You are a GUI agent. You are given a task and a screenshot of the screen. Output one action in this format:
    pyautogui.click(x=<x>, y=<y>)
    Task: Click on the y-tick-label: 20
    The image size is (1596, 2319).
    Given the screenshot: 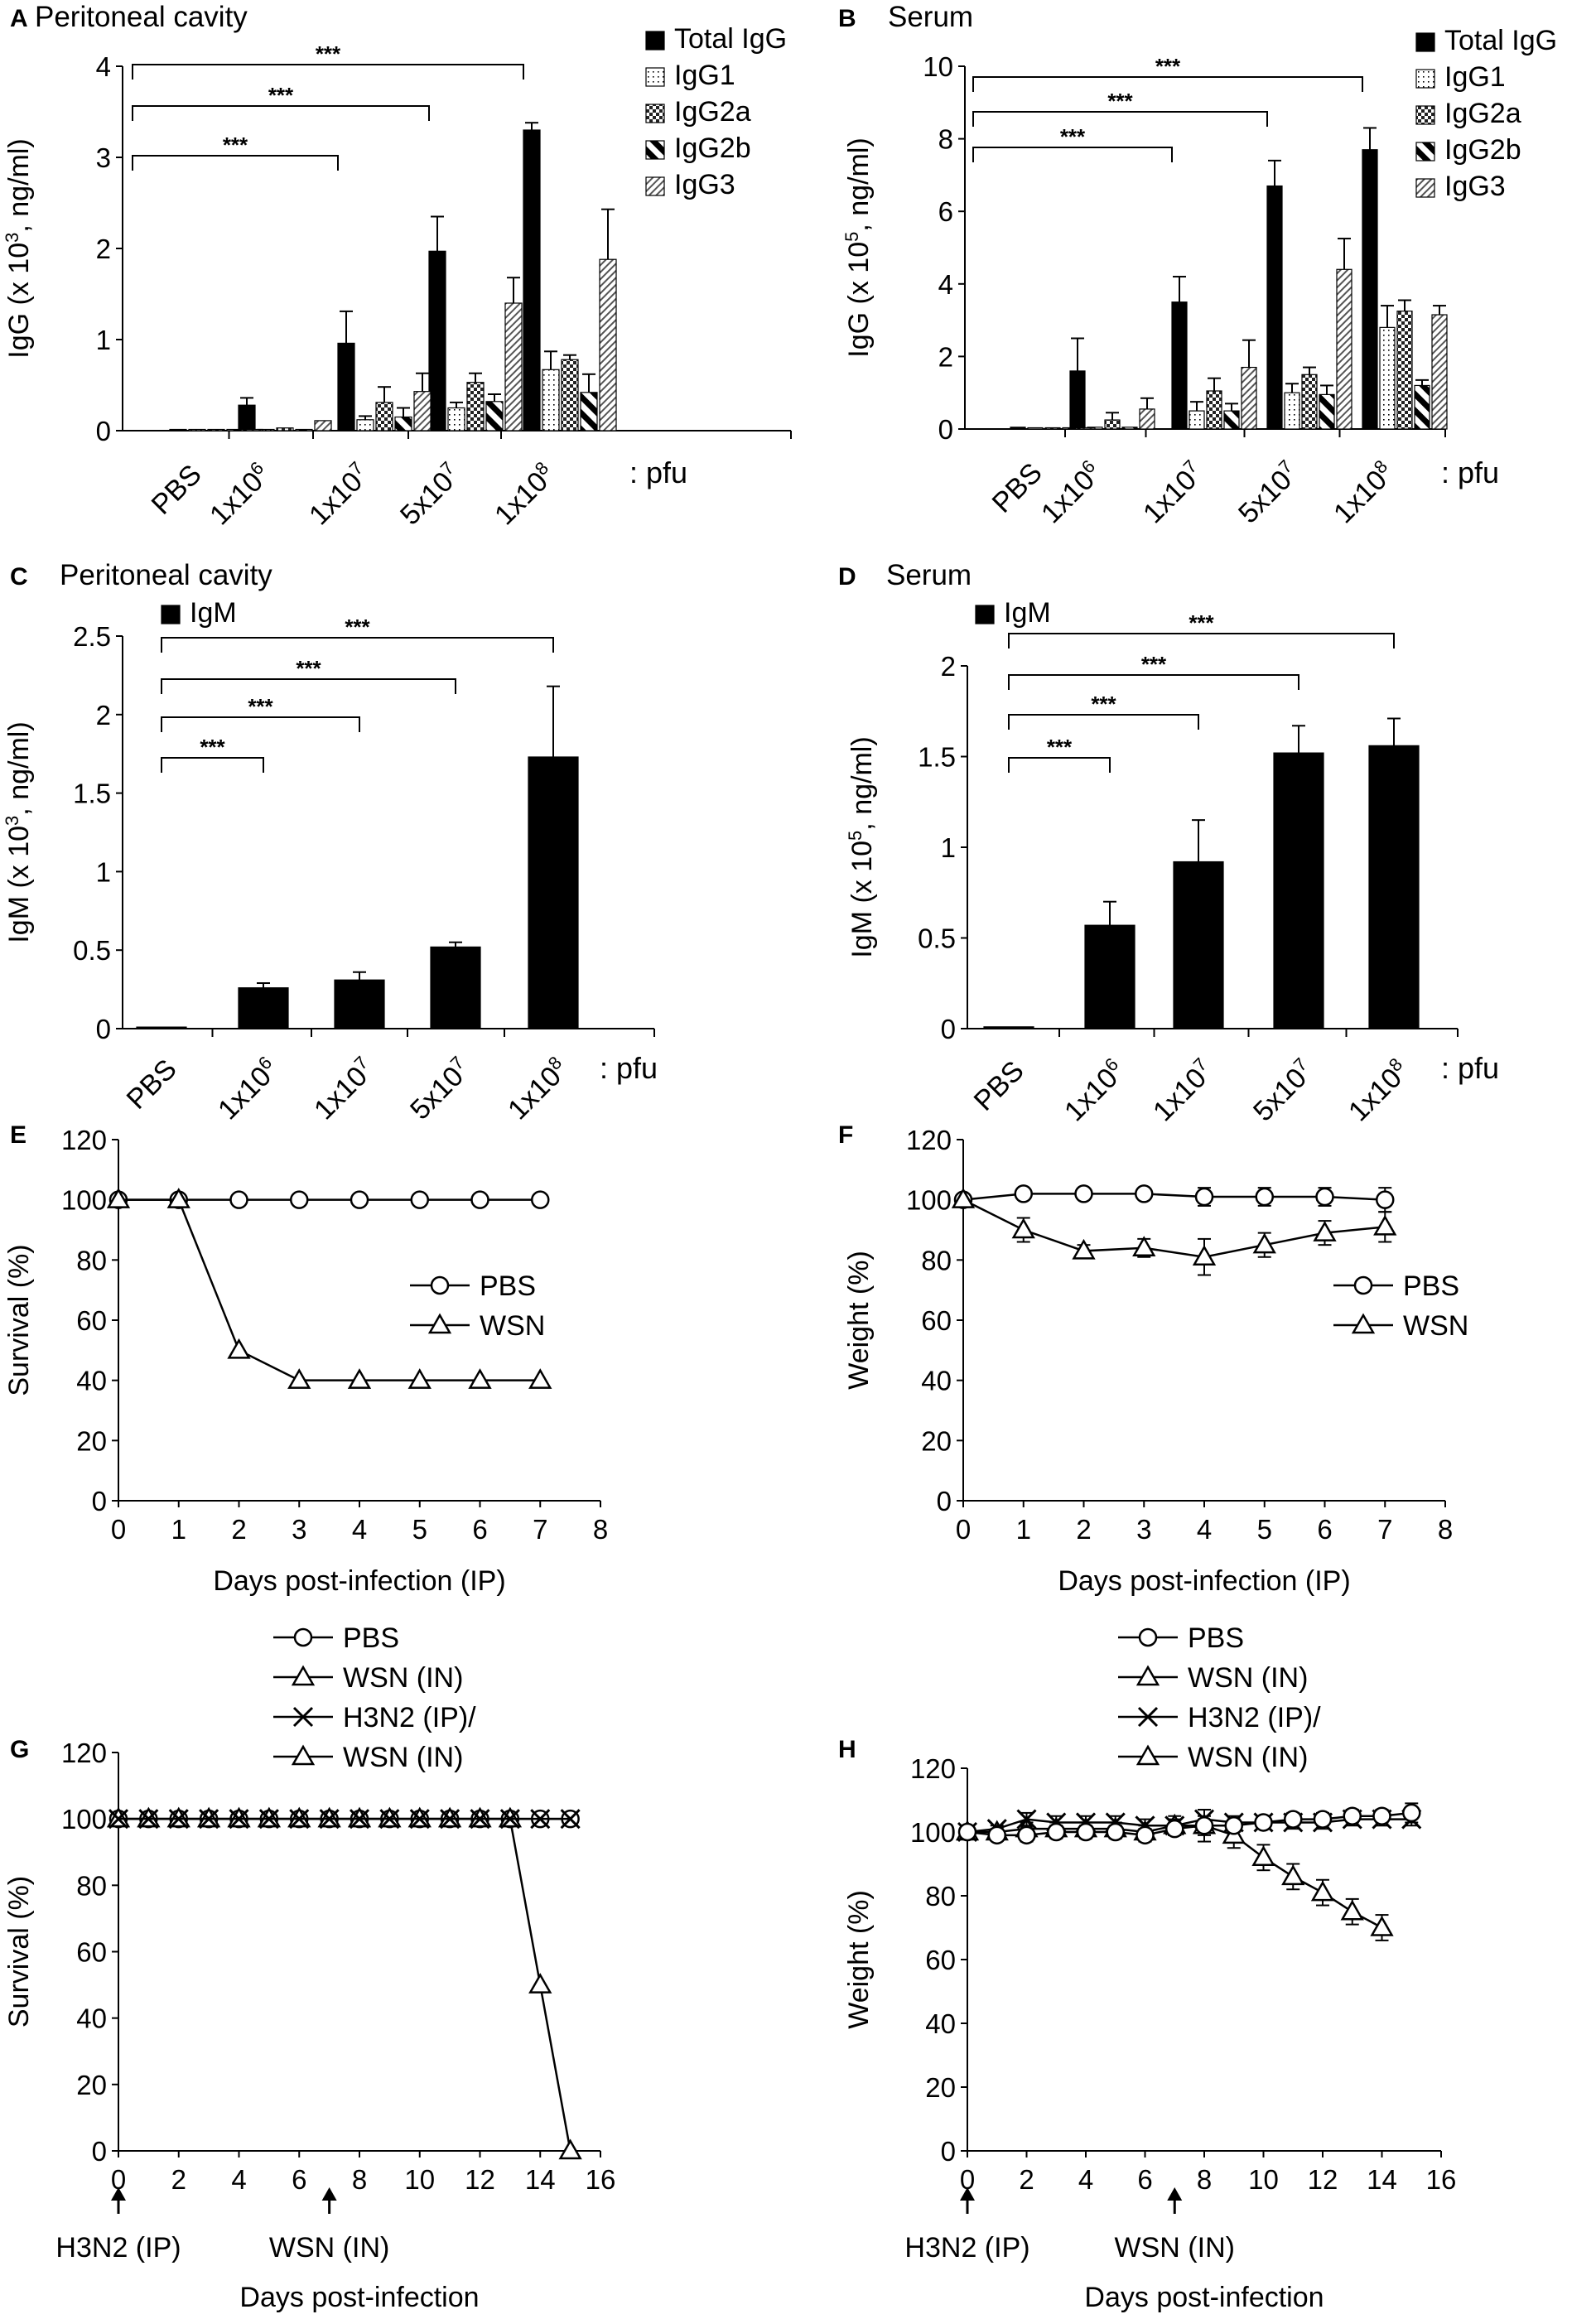 What is the action you would take?
    pyautogui.click(x=937, y=1440)
    